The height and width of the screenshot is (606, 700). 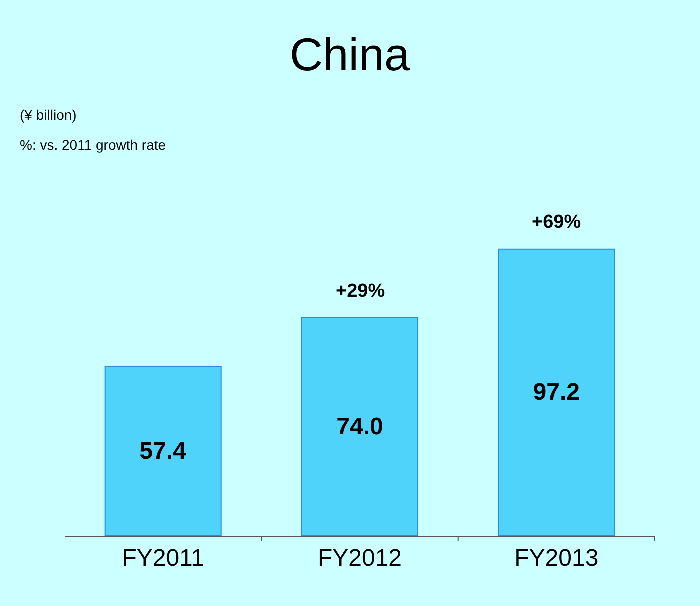 What do you see at coordinates (163, 558) in the screenshot?
I see `x-tick-label: FY2011` at bounding box center [163, 558].